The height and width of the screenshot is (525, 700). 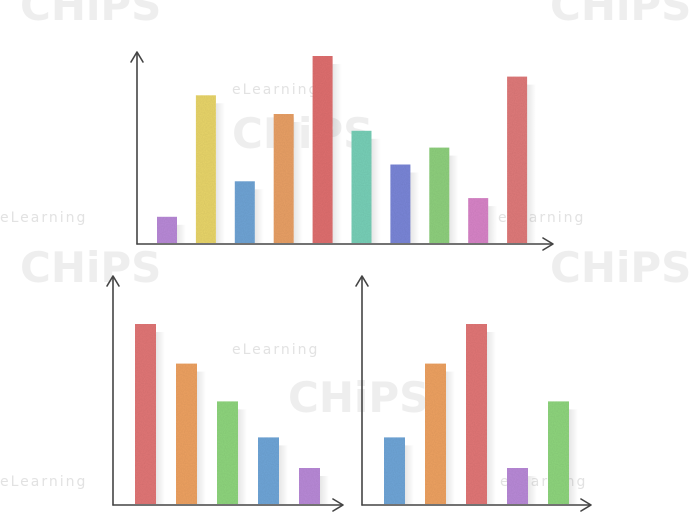 What do you see at coordinates (242, 456) in the screenshot?
I see `chart-2-bar-3-shadow` at bounding box center [242, 456].